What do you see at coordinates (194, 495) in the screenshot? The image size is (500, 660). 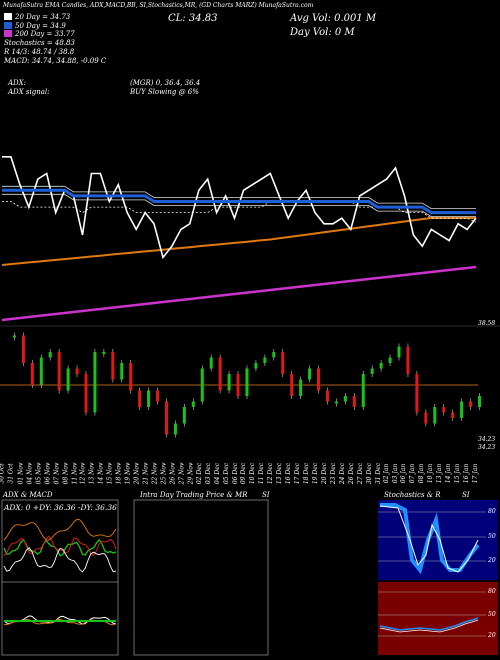 I see `intraday-title: Intra Day Trading Price & MR` at bounding box center [194, 495].